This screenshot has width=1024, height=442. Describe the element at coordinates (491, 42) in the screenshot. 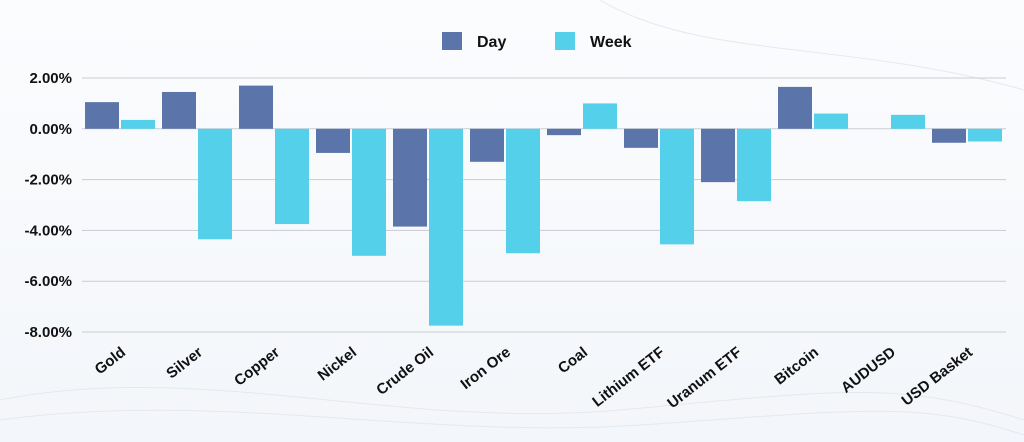

I see `legend-label-day: Day` at that location.